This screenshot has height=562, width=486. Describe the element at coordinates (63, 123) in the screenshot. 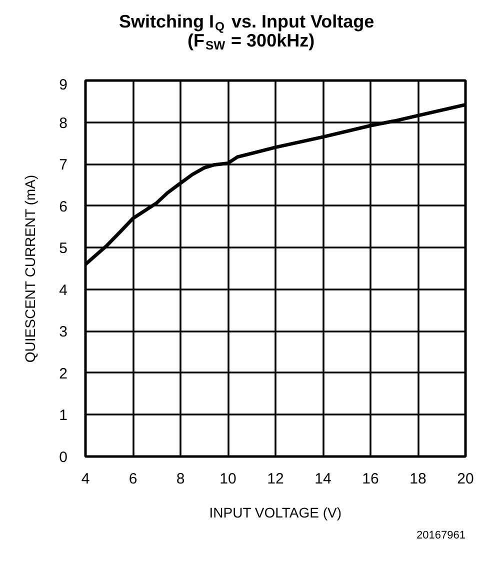

I see `y-tick-label: 8` at that location.